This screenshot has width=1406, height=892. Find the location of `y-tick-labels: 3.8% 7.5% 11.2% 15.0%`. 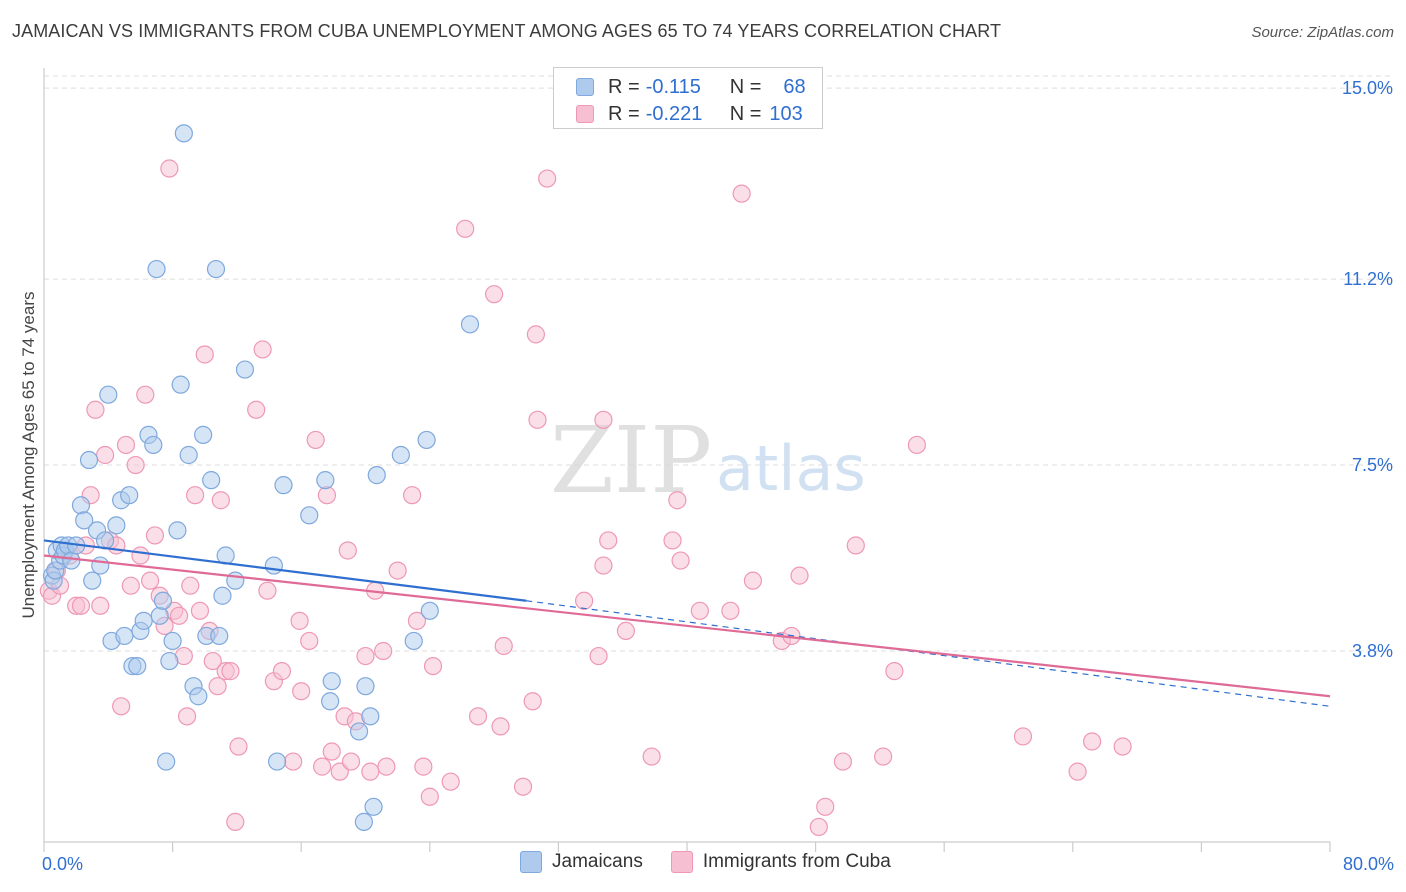

y-tick-labels: 3.8% 7.5% 11.2% 15.0% is located at coordinates (1367, 369).